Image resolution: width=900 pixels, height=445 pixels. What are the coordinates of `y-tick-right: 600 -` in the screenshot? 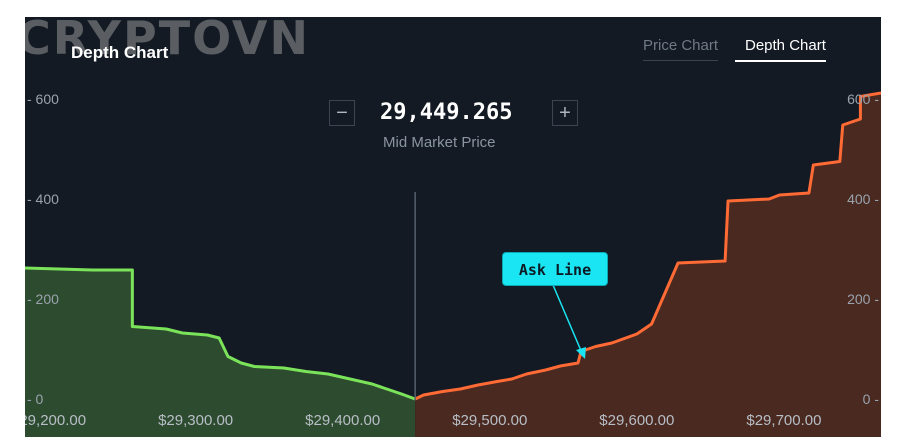 It's located at (863, 99).